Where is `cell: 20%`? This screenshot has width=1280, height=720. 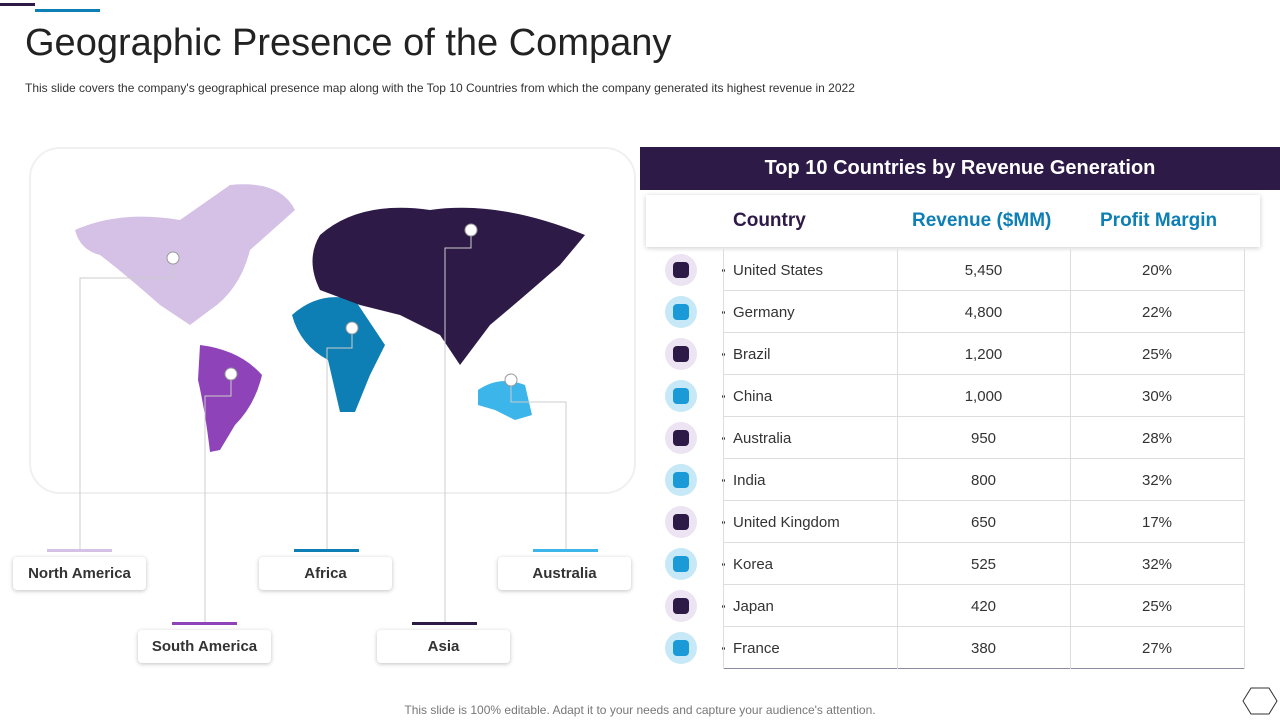
cell: 20% is located at coordinates (1157, 270).